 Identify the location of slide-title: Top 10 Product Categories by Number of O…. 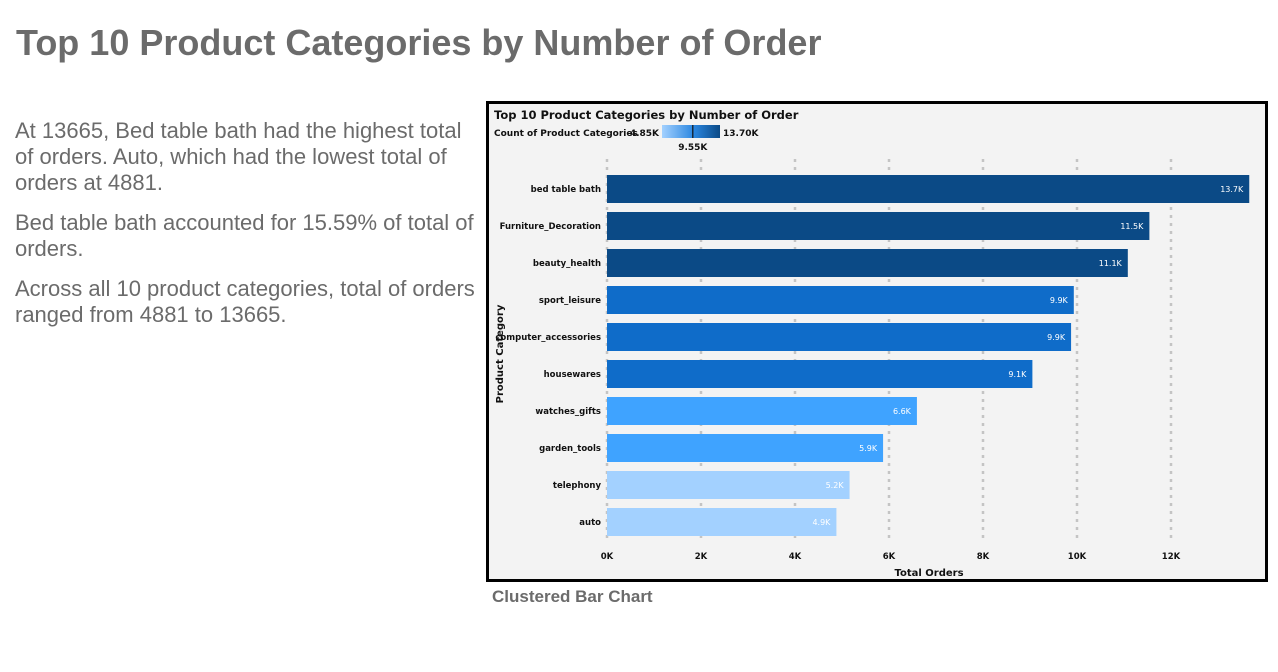
(419, 42).